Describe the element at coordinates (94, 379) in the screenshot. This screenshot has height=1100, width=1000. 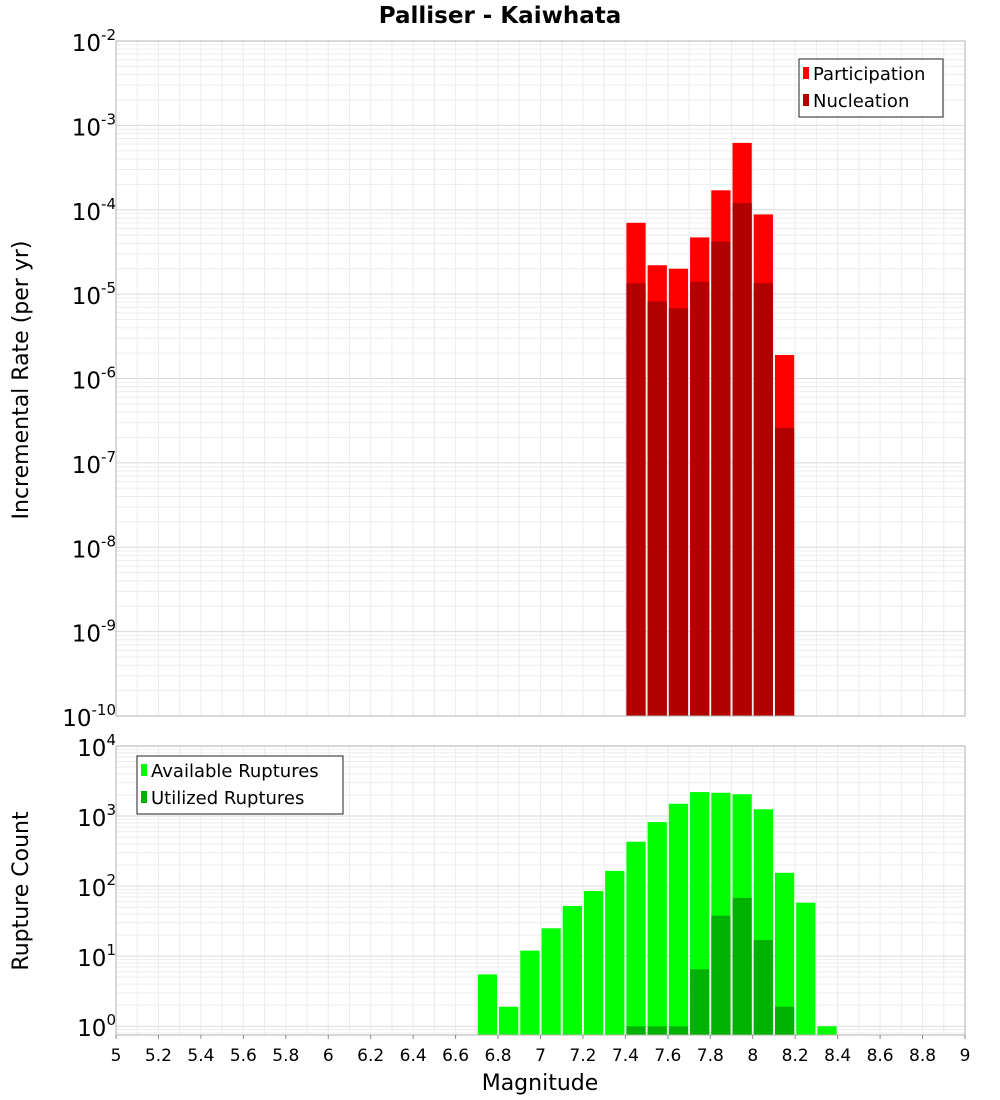
I see `y-tick-label: 10⁻⁶` at that location.